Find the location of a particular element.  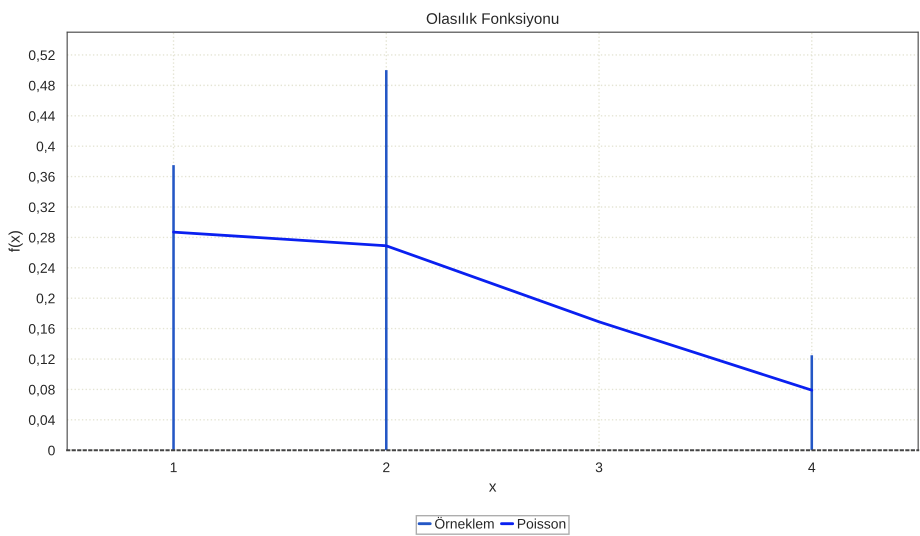

x-tick-label: 2 is located at coordinates (386, 467).